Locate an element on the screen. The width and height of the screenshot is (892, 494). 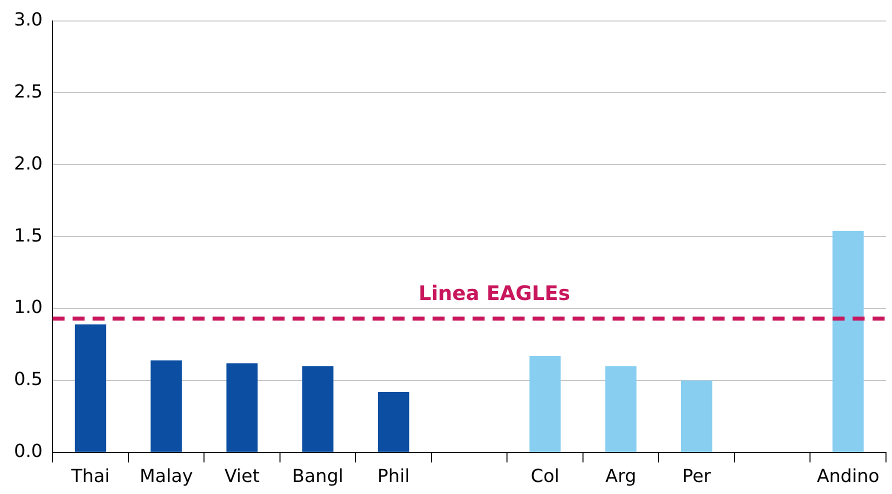
y-tick-label: 2.5 is located at coordinates (28, 91).